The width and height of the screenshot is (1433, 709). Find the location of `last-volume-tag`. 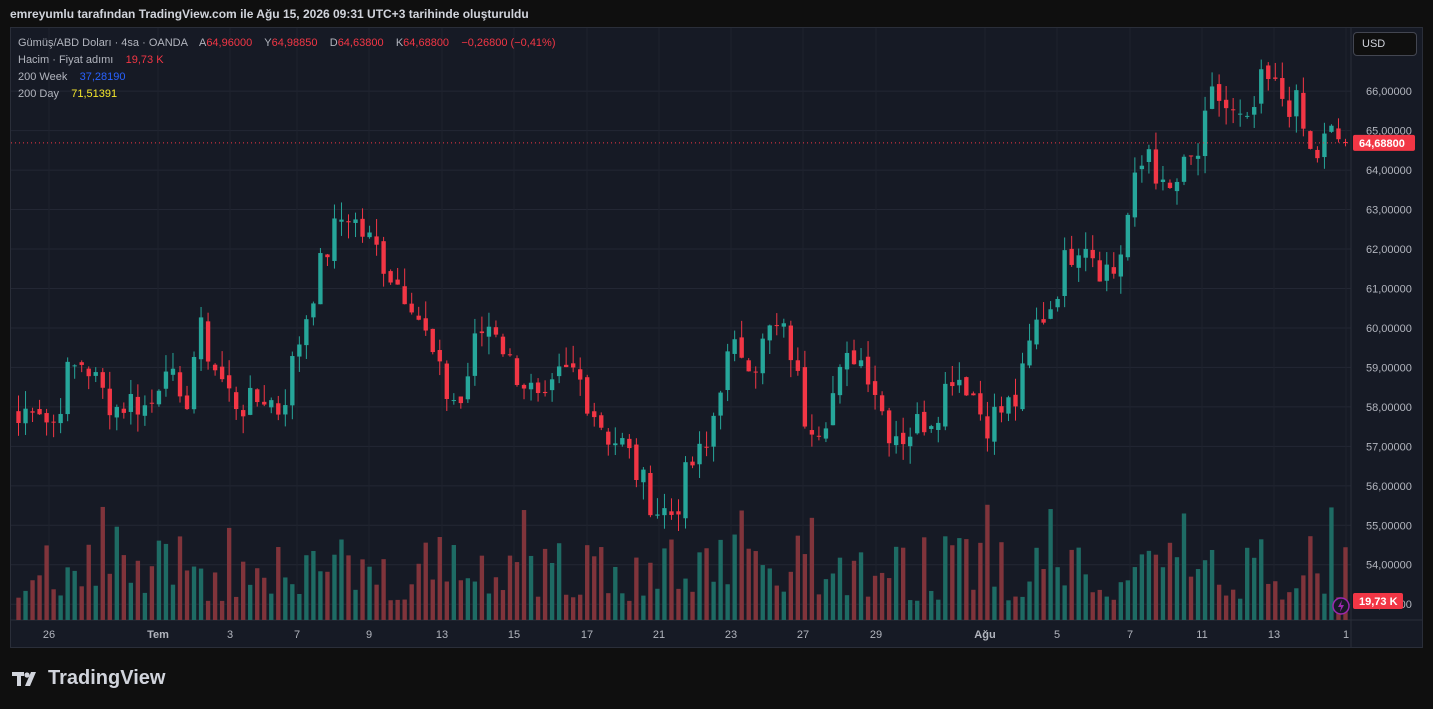

last-volume-tag is located at coordinates (1378, 601).